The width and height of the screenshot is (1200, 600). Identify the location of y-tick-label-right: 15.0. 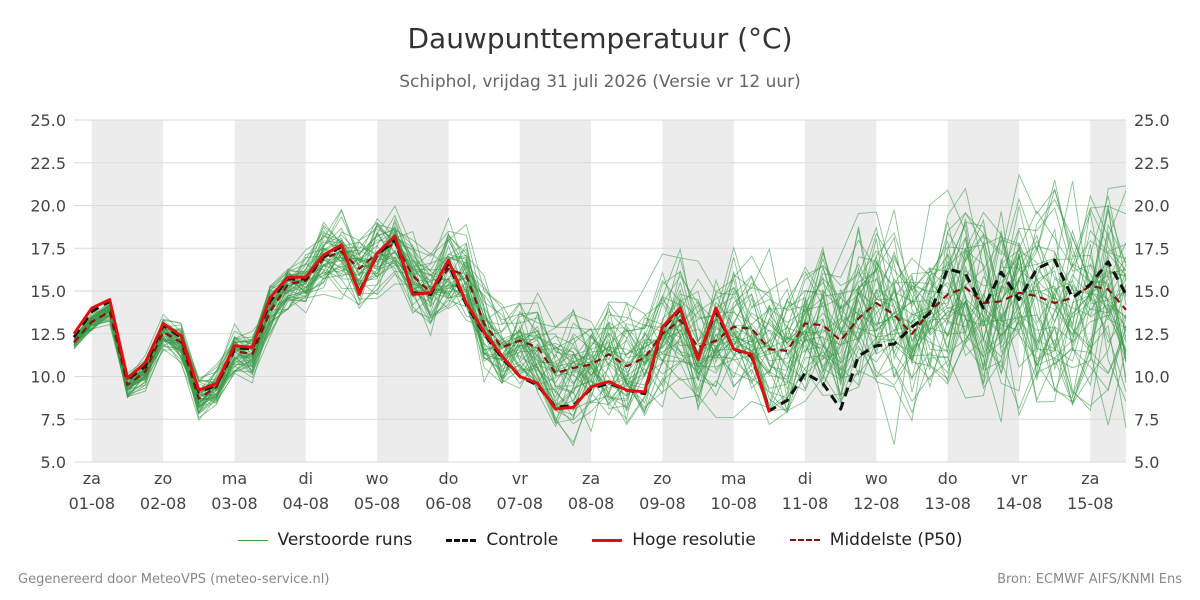
(1152, 291).